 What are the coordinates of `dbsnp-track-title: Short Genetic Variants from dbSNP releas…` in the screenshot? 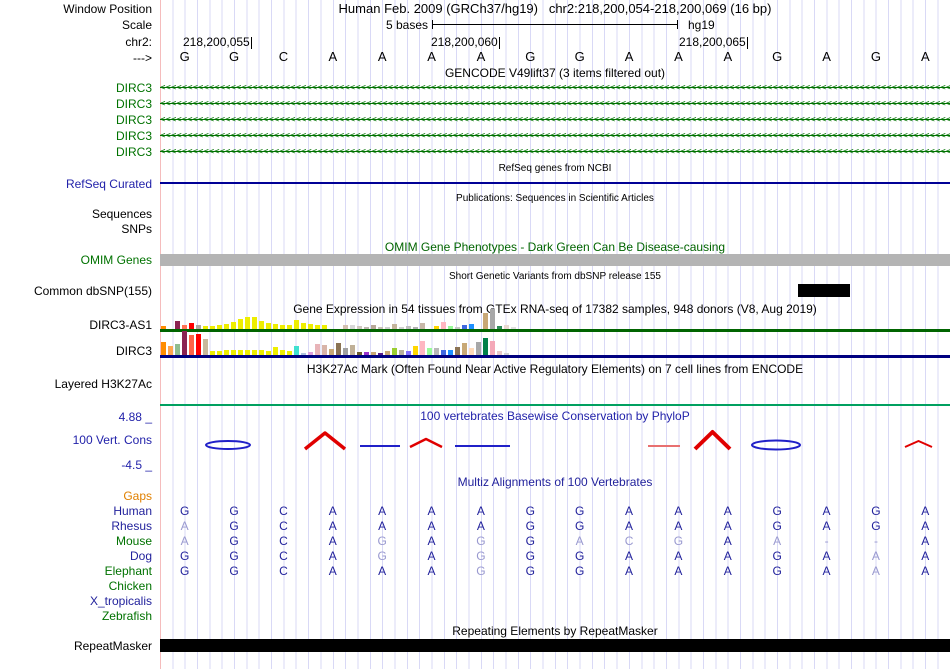 It's located at (555, 276).